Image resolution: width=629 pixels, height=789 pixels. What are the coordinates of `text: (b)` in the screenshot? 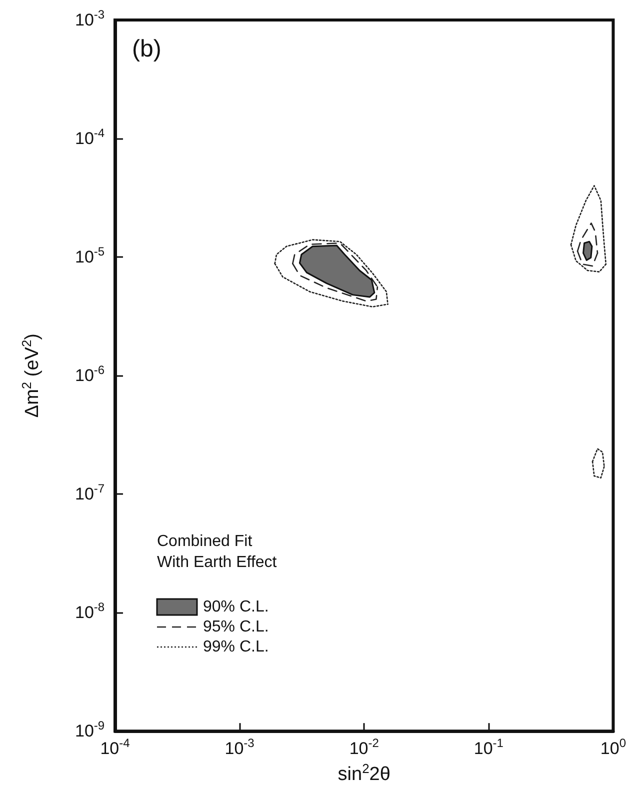 It's located at (147, 49).